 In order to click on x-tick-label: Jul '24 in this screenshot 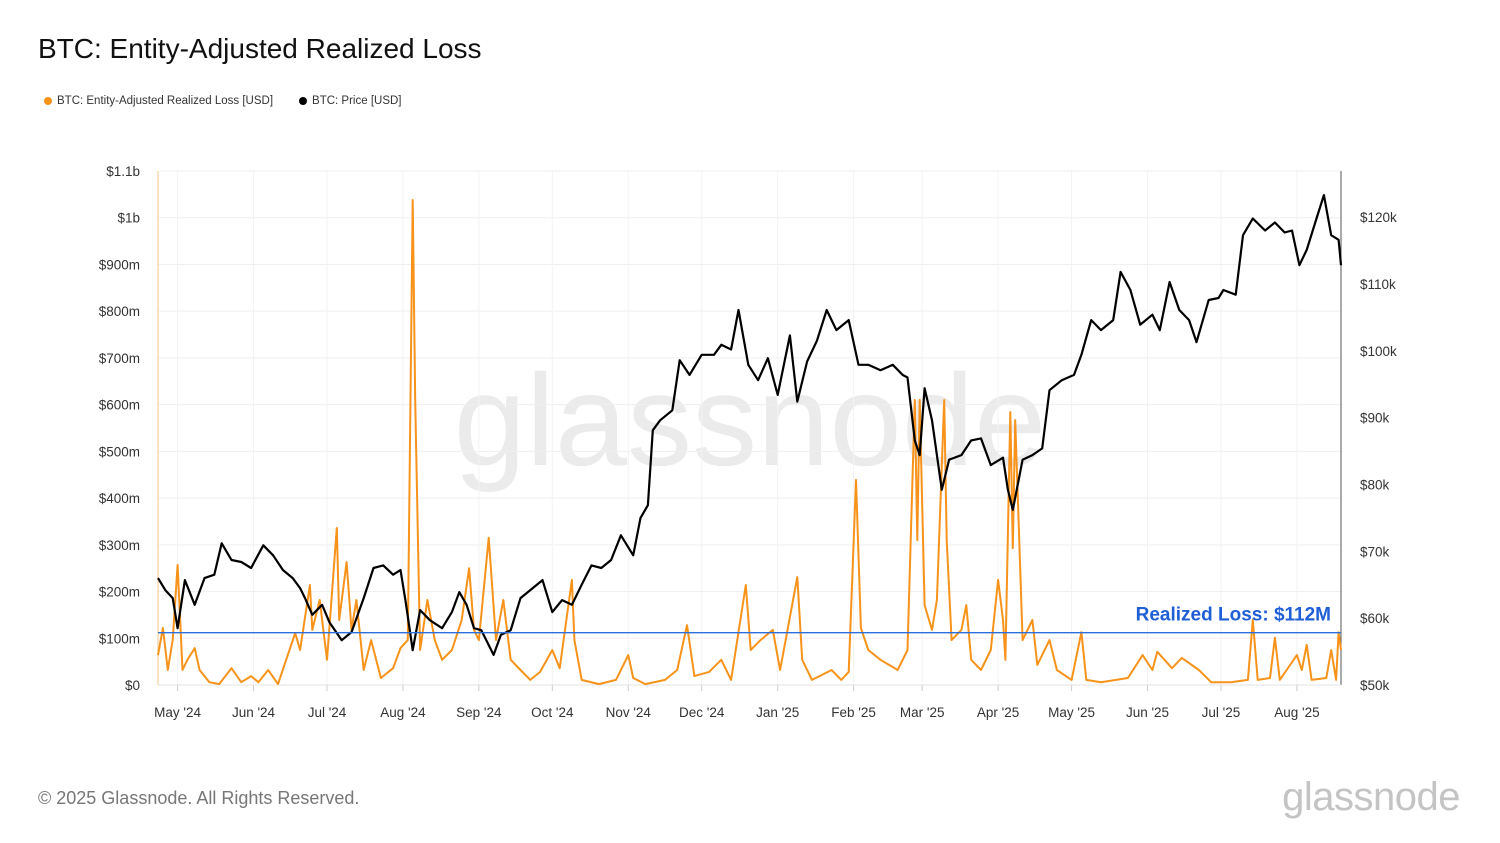, I will do `click(327, 712)`.